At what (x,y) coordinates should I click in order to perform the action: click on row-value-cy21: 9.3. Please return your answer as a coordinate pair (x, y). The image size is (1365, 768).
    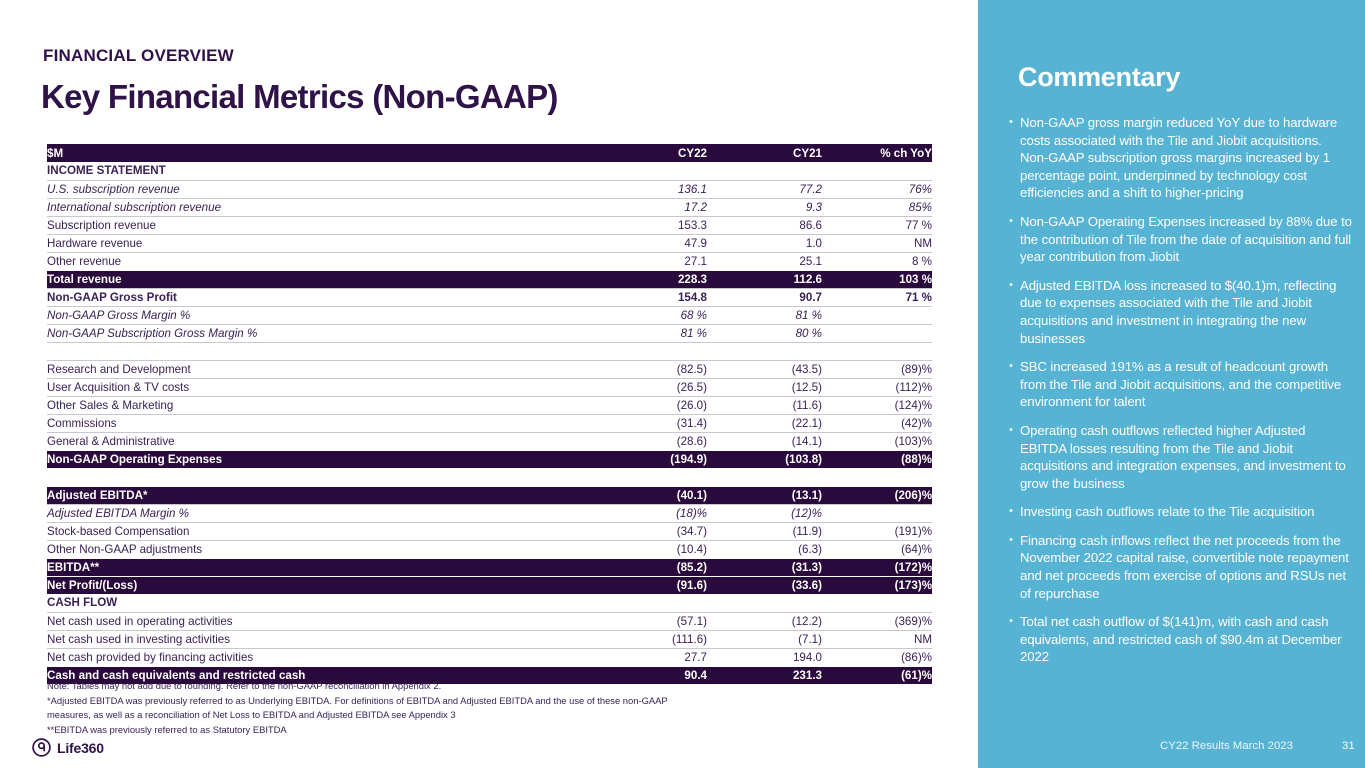
    Looking at the image, I should click on (764, 206).